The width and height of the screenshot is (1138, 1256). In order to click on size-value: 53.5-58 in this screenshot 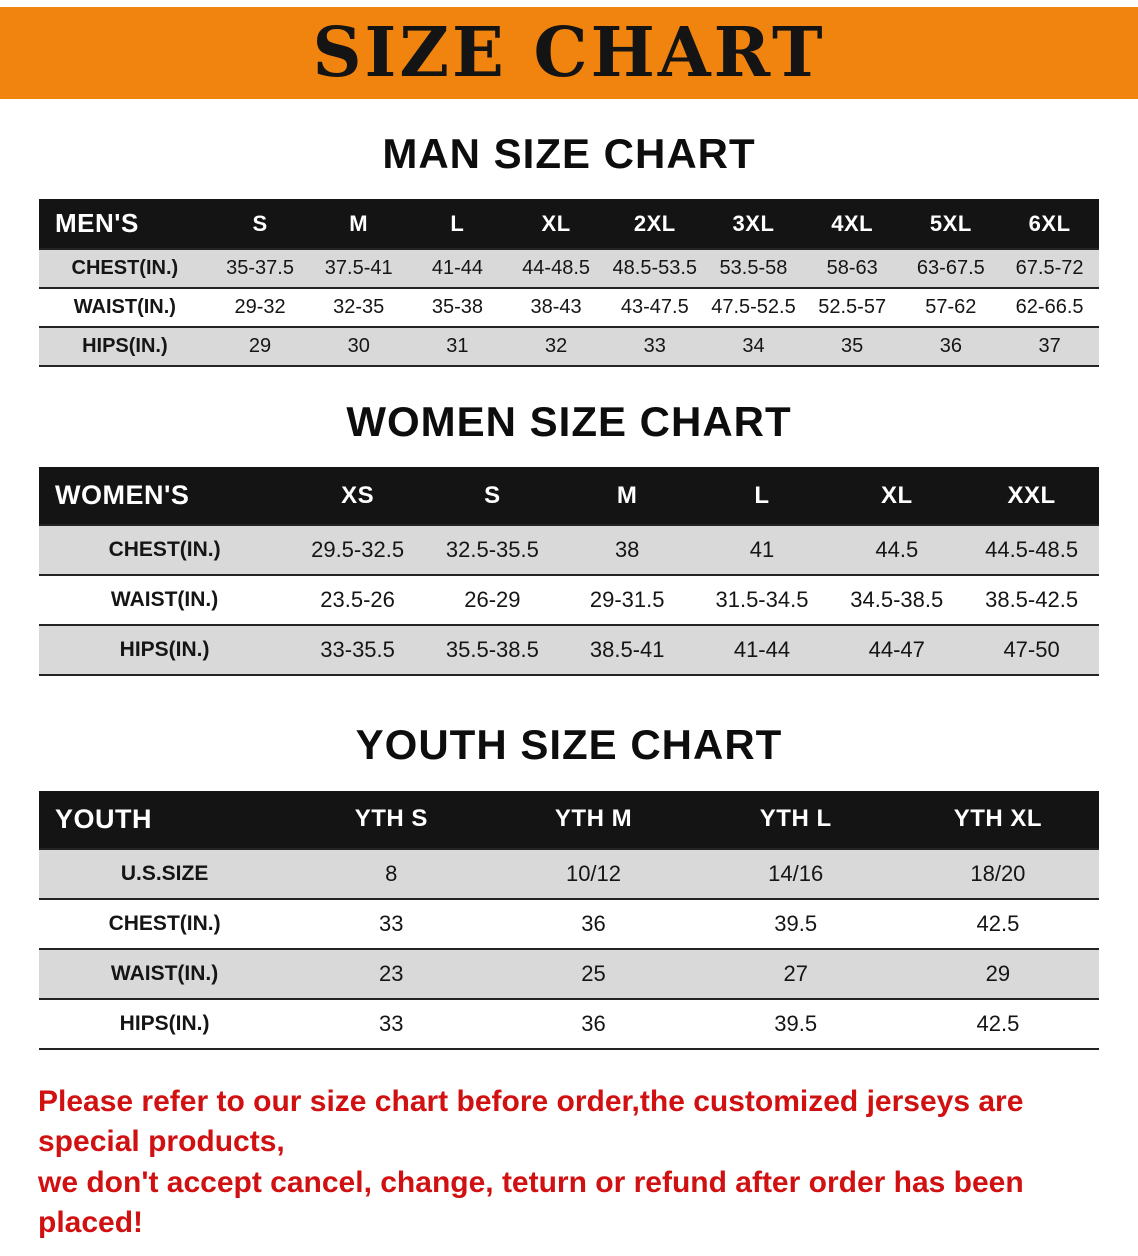, I will do `click(753, 268)`.